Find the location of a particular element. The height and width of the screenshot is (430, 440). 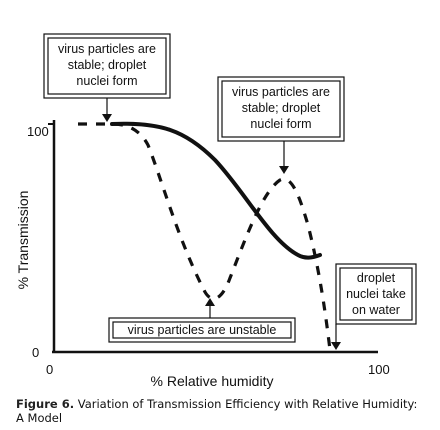

arrow-box1-to-curve is located at coordinates (107, 110).